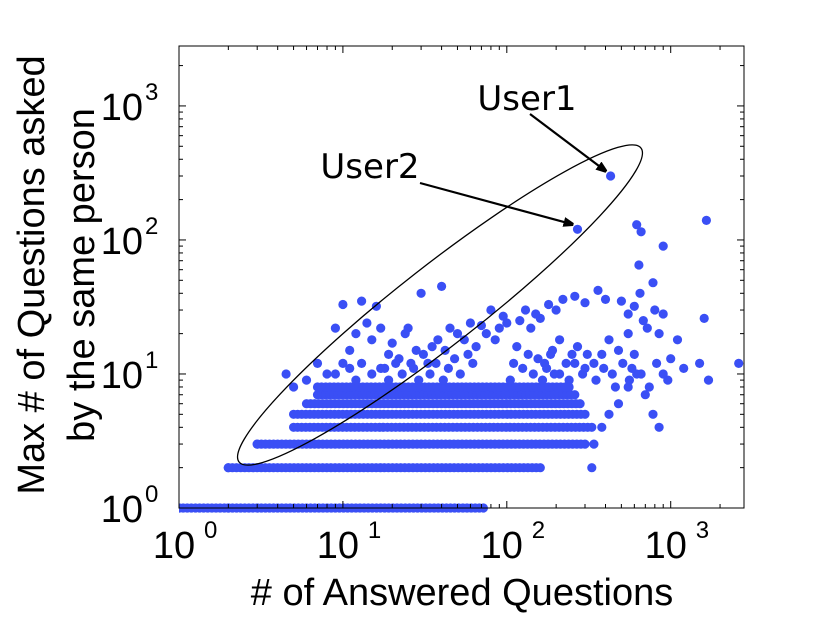  I want to click on y-tick-label-exponent: 0, so click(151, 494).